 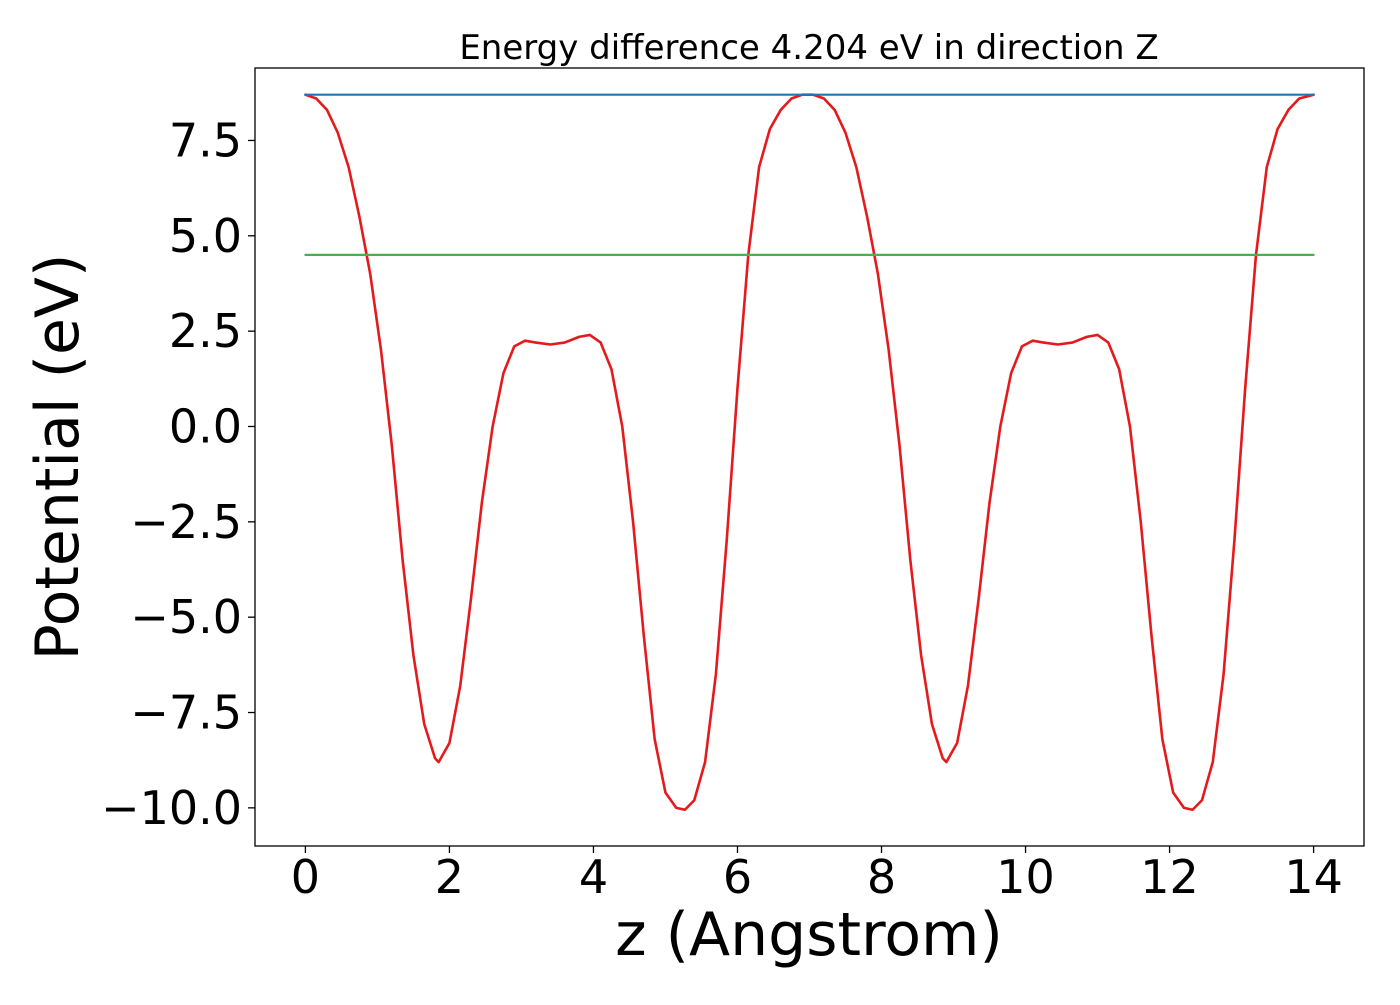 What do you see at coordinates (737, 877) in the screenshot?
I see `x-tick-label: 6` at bounding box center [737, 877].